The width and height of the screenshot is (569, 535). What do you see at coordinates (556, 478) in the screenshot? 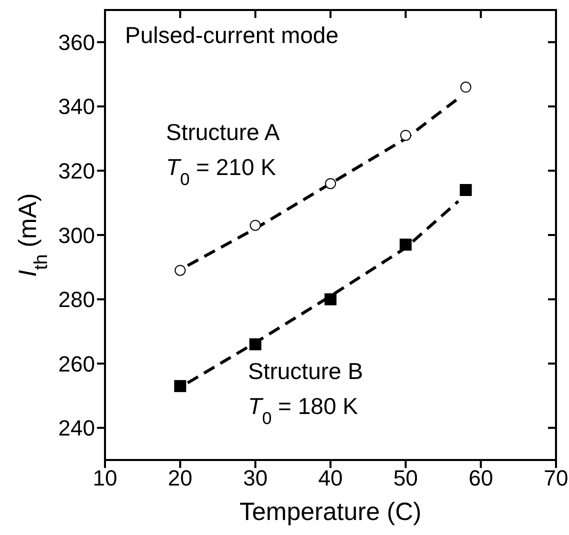
I see `x-tick-label: 70` at bounding box center [556, 478].